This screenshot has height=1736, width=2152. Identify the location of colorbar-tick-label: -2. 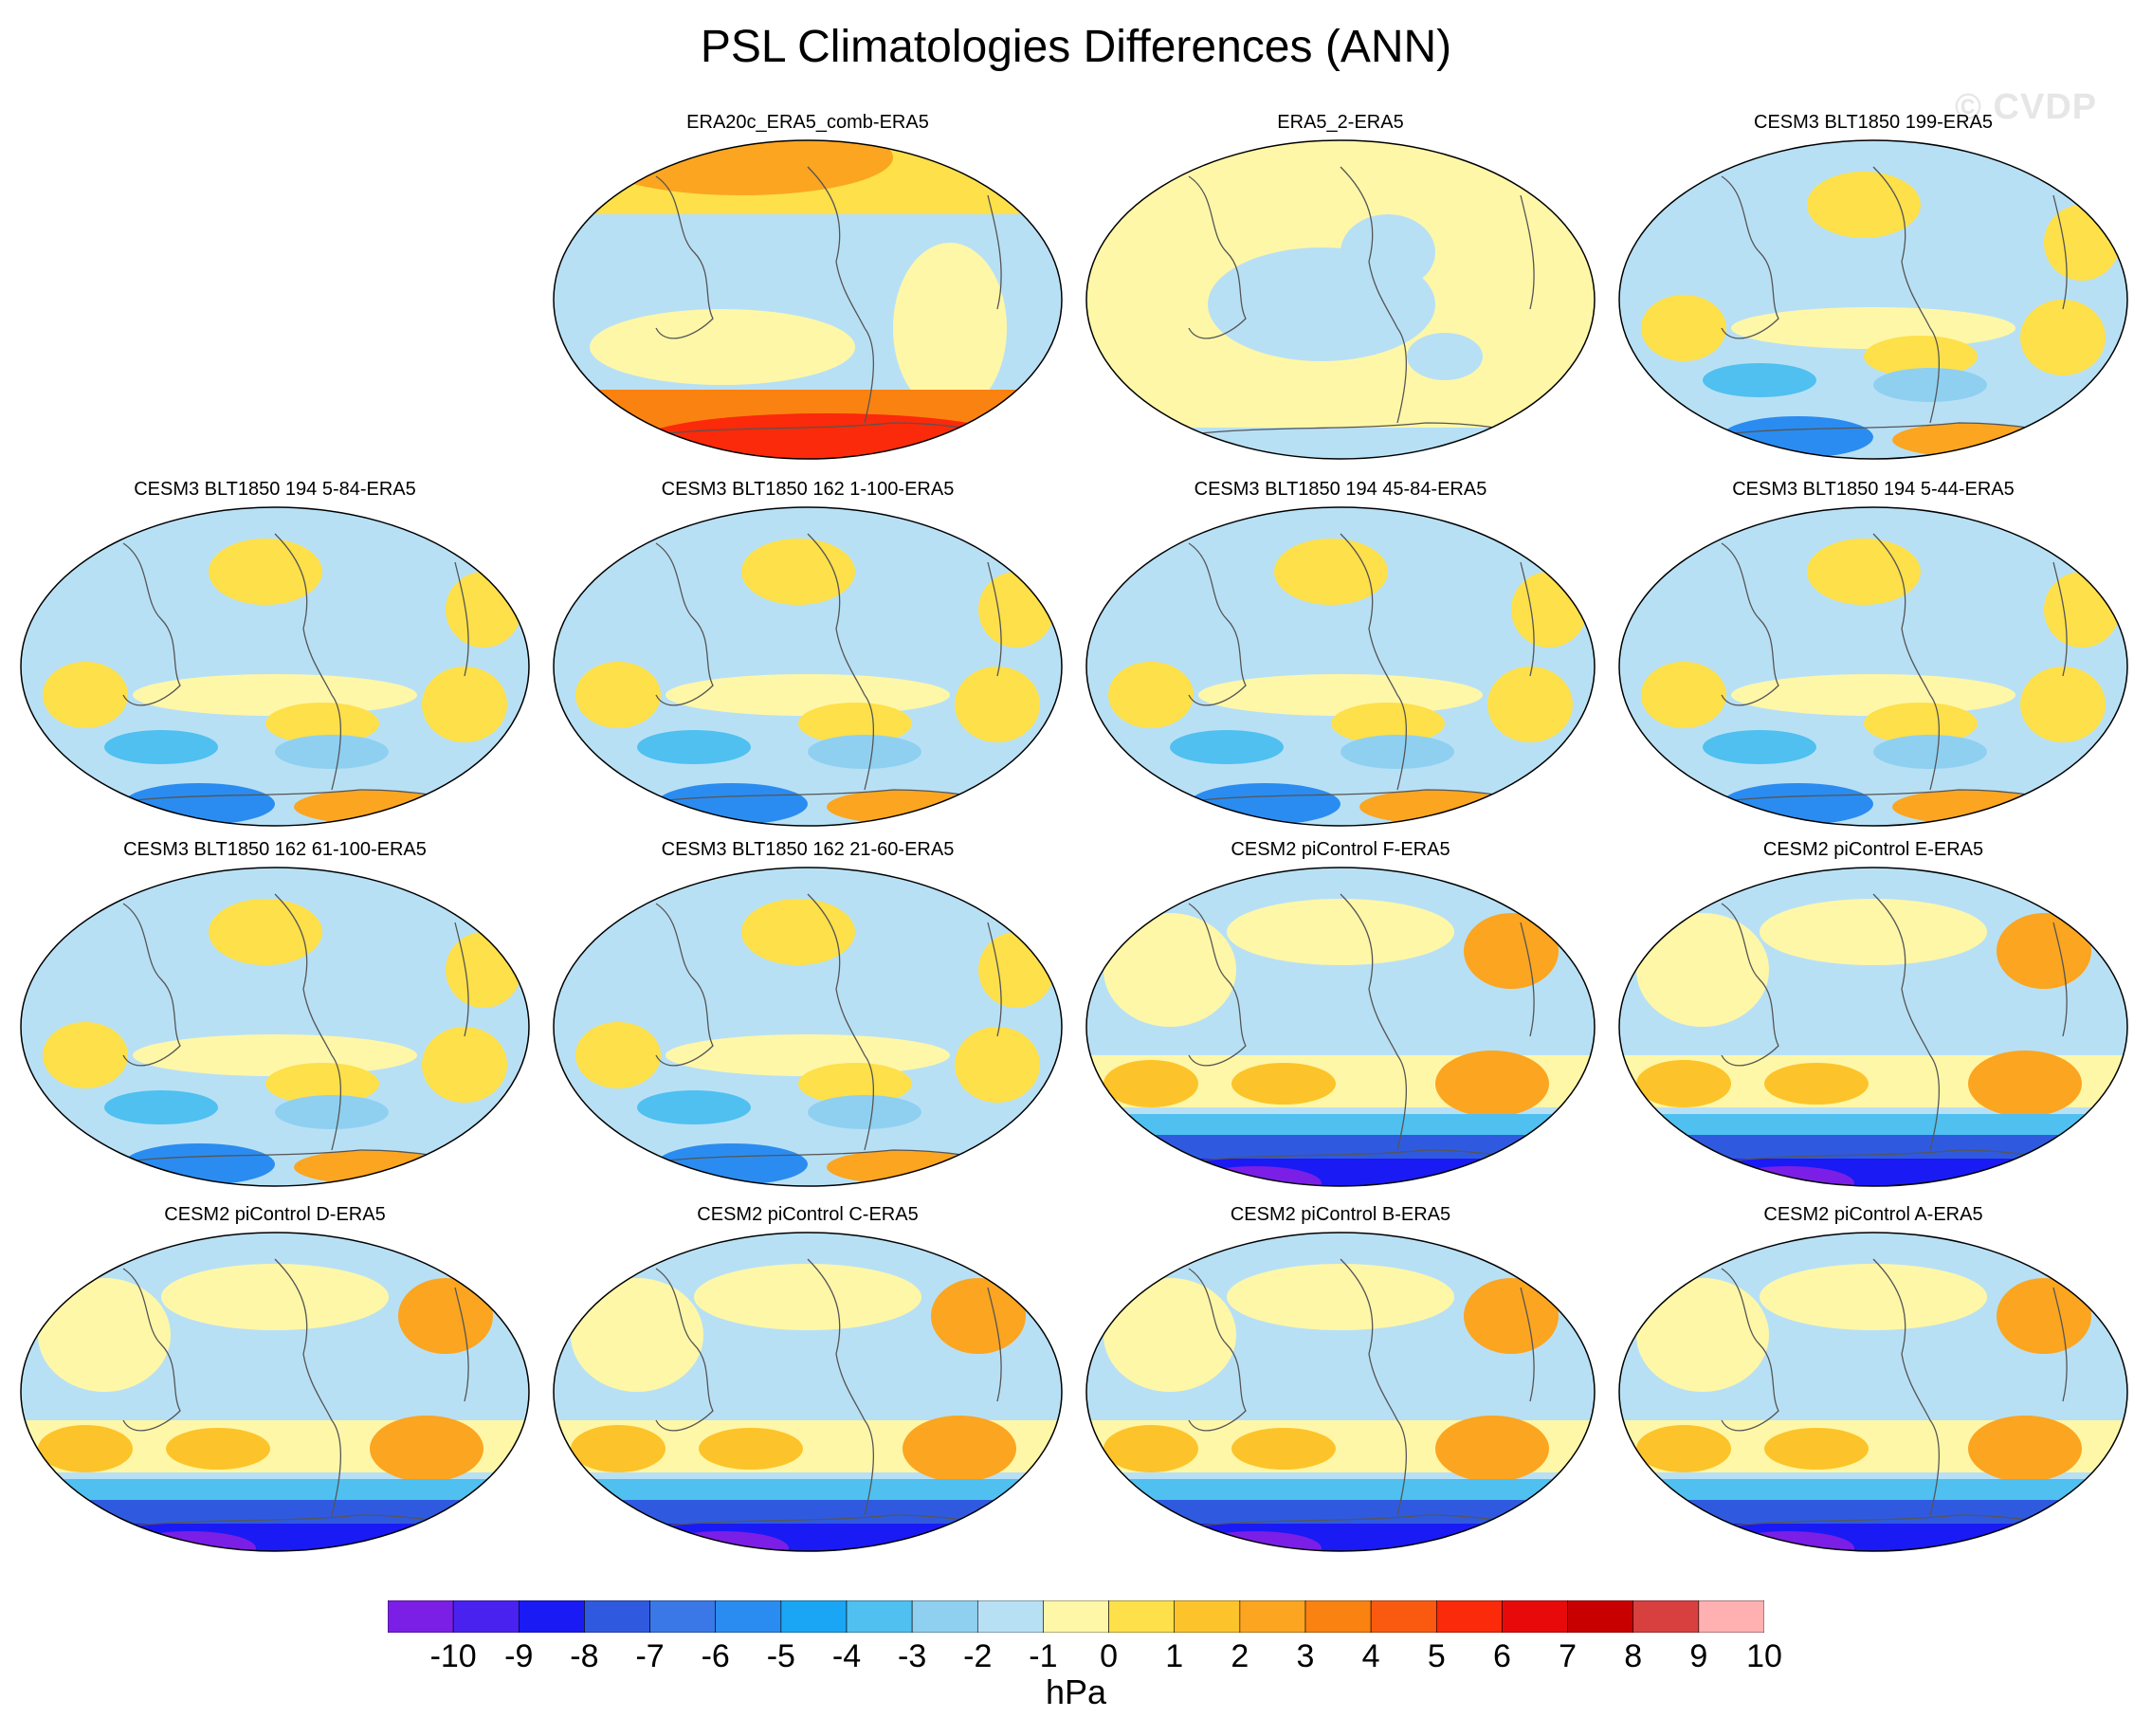
(978, 1656).